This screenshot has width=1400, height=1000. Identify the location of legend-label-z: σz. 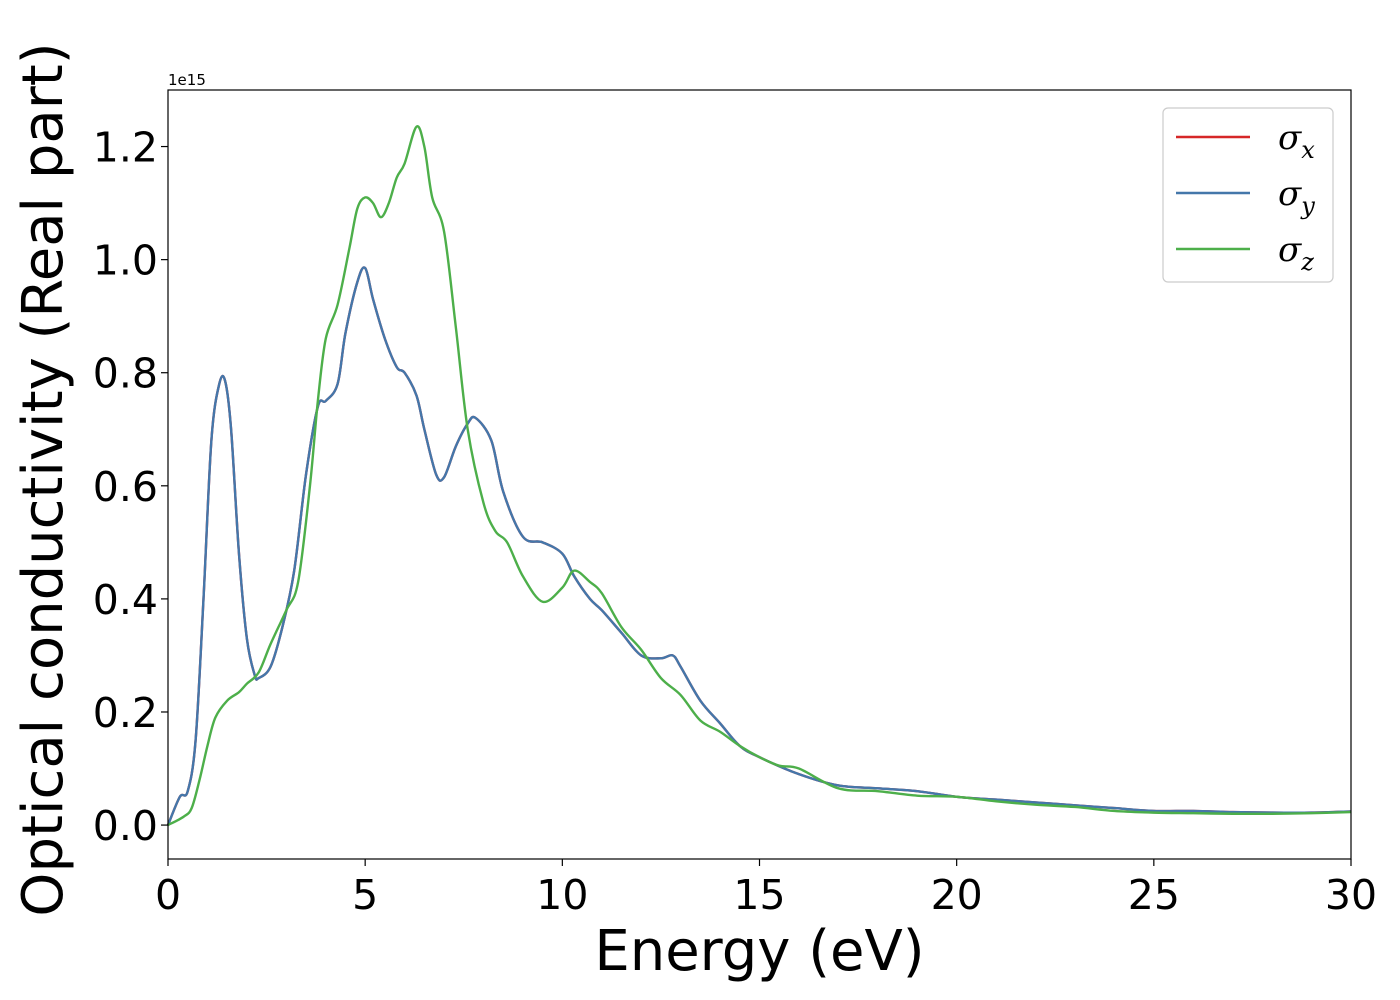
(1296, 253).